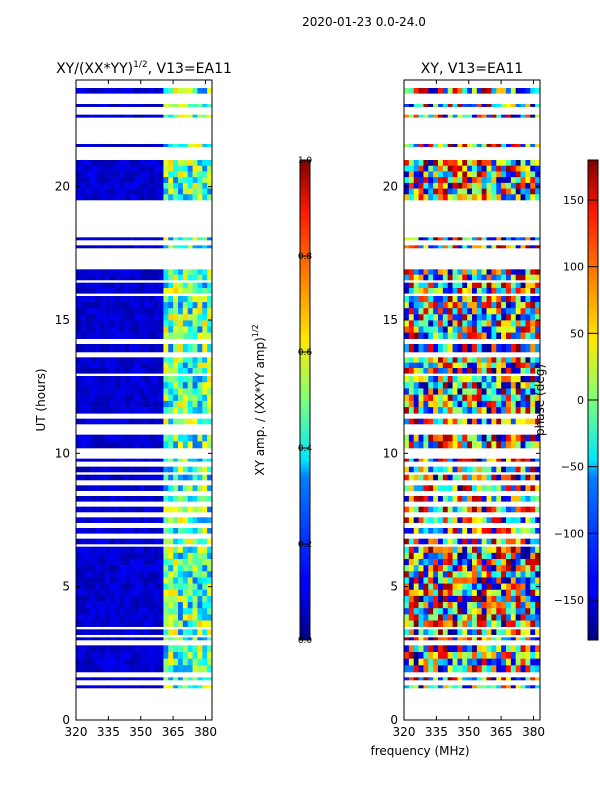 Image resolution: width=600 pixels, height=800 pixels. Describe the element at coordinates (305, 400) in the screenshot. I see `amplitude-colorbar-gradient` at that location.